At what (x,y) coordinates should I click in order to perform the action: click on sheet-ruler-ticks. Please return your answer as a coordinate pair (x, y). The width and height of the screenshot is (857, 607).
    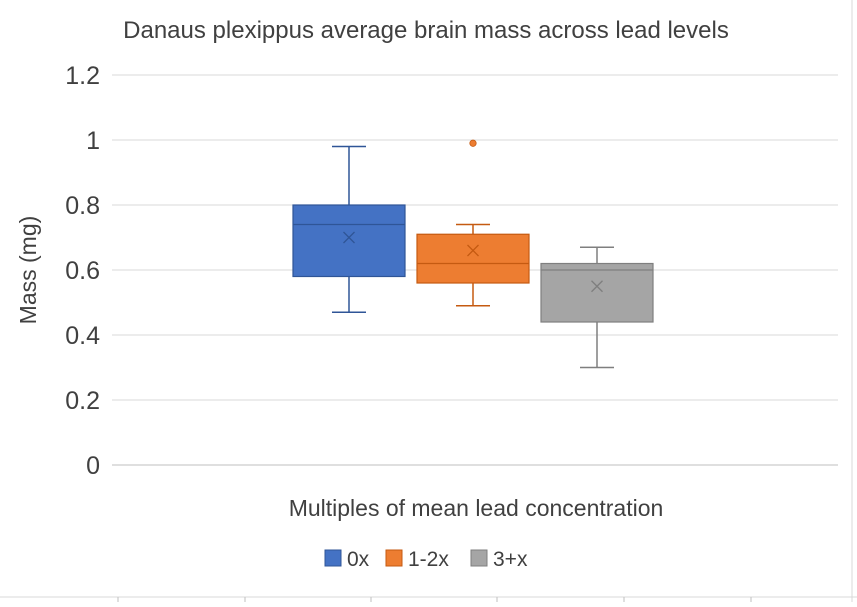
    Looking at the image, I should click on (434, 599).